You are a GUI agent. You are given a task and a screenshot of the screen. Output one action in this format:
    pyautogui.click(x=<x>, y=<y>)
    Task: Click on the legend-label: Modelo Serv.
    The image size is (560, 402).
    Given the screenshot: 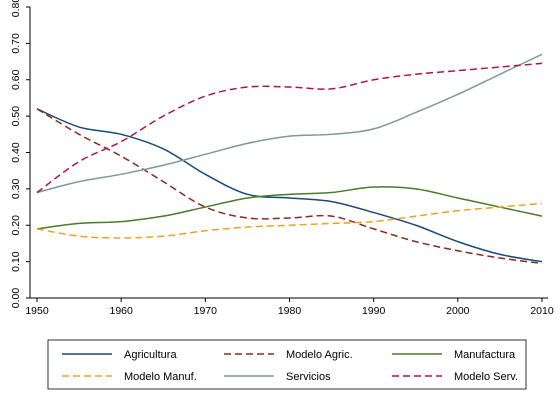 What is the action you would take?
    pyautogui.click(x=486, y=377)
    